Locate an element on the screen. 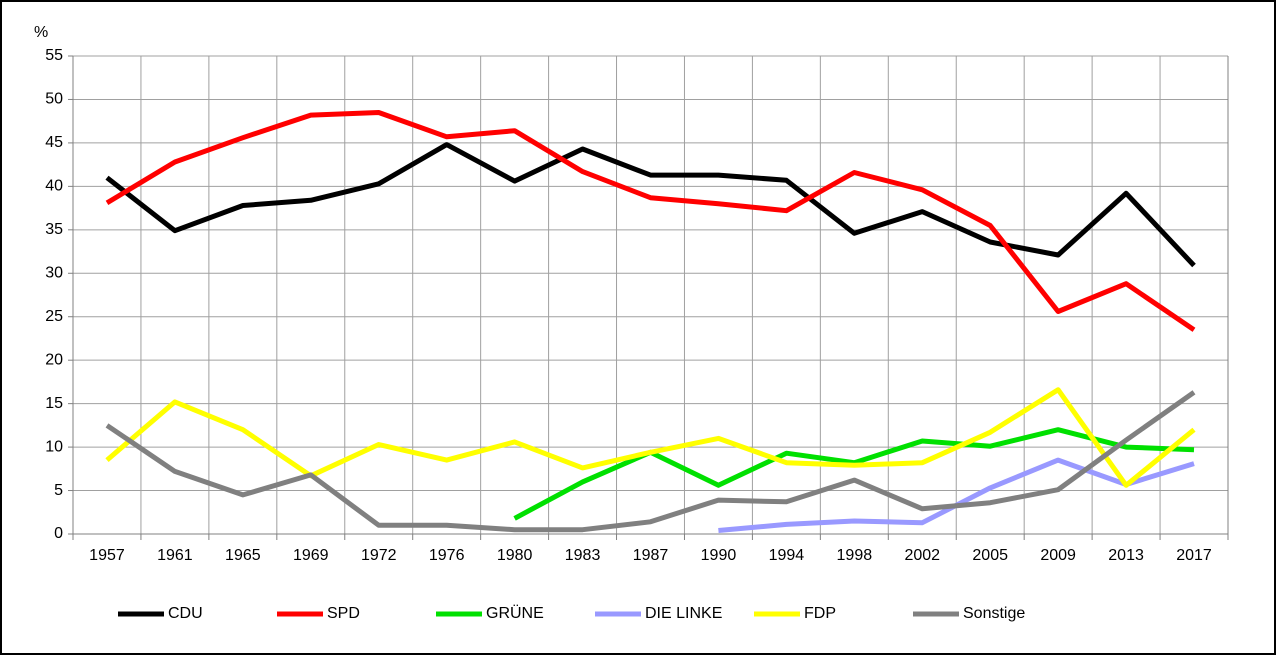  y-tick-label: 10 is located at coordinates (54, 446).